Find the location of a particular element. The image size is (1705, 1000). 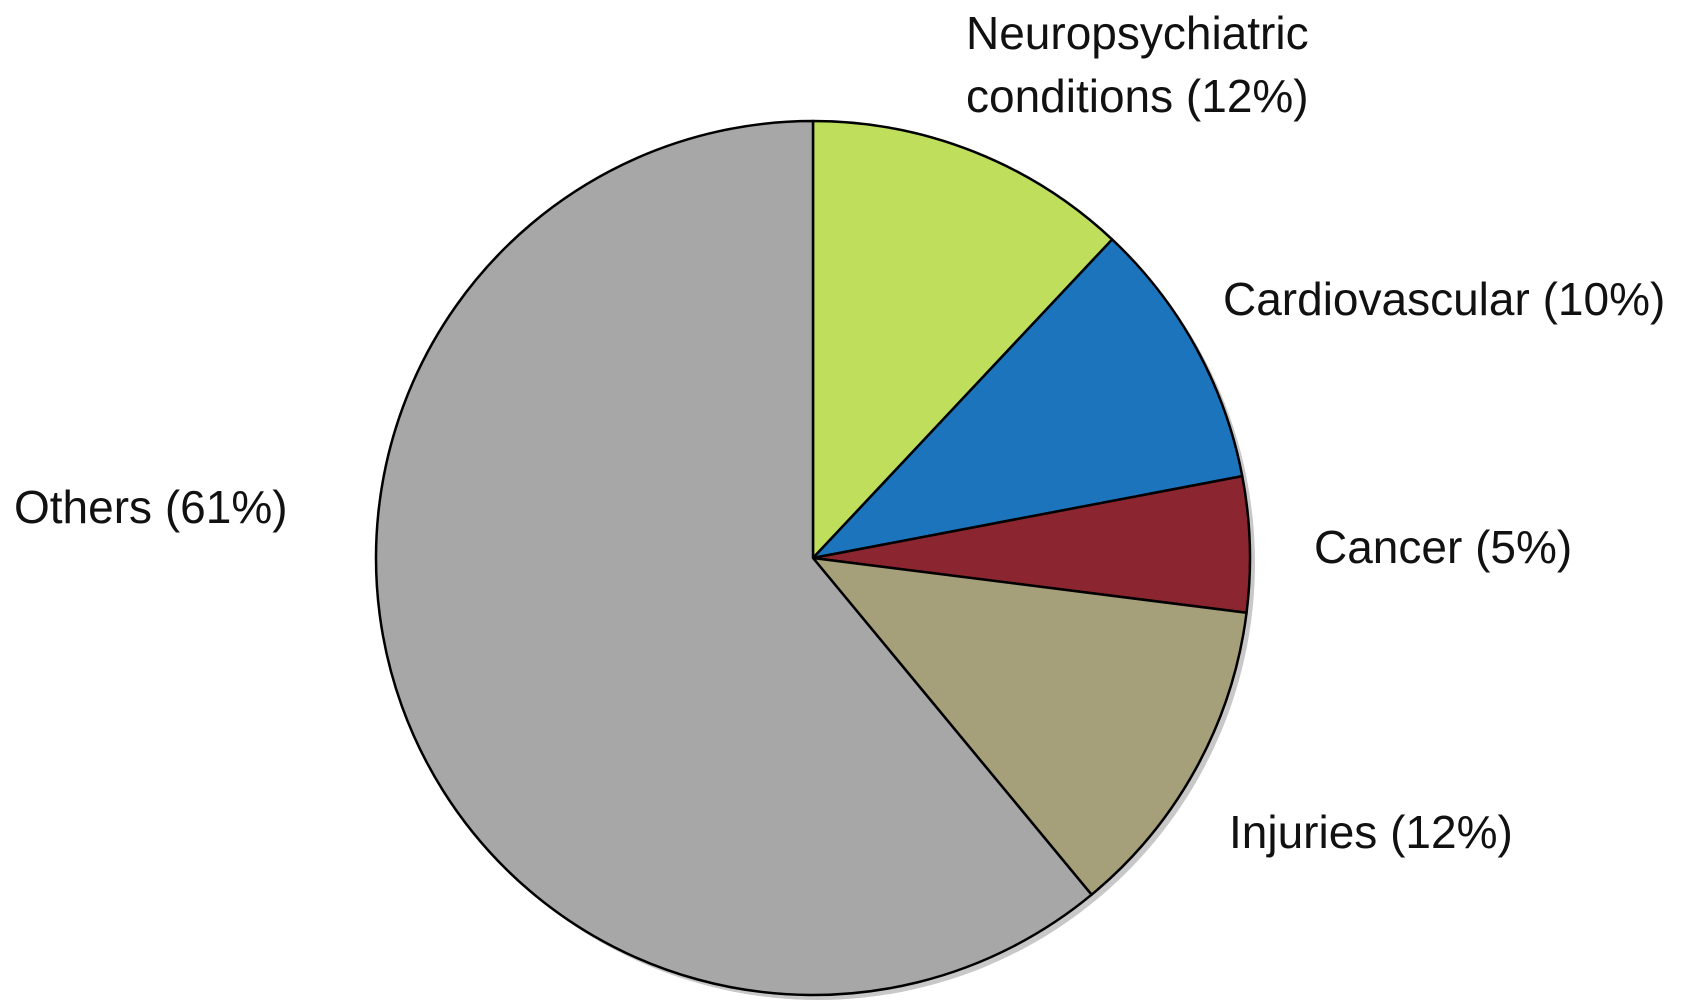

category-label: Neuropsychiatric conditions is located at coordinates (1137, 64).